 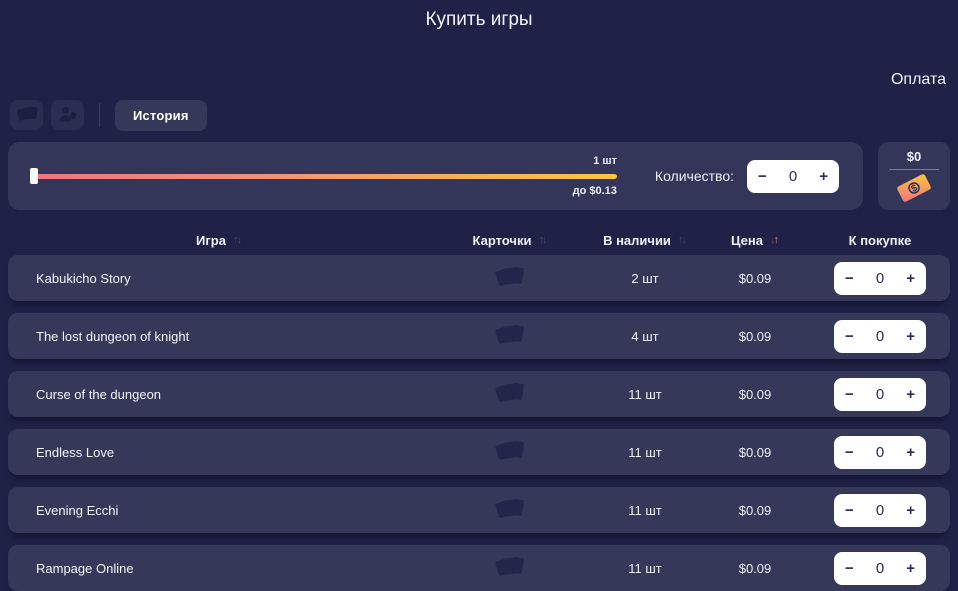 I want to click on user-trade-button, so click(x=67, y=115).